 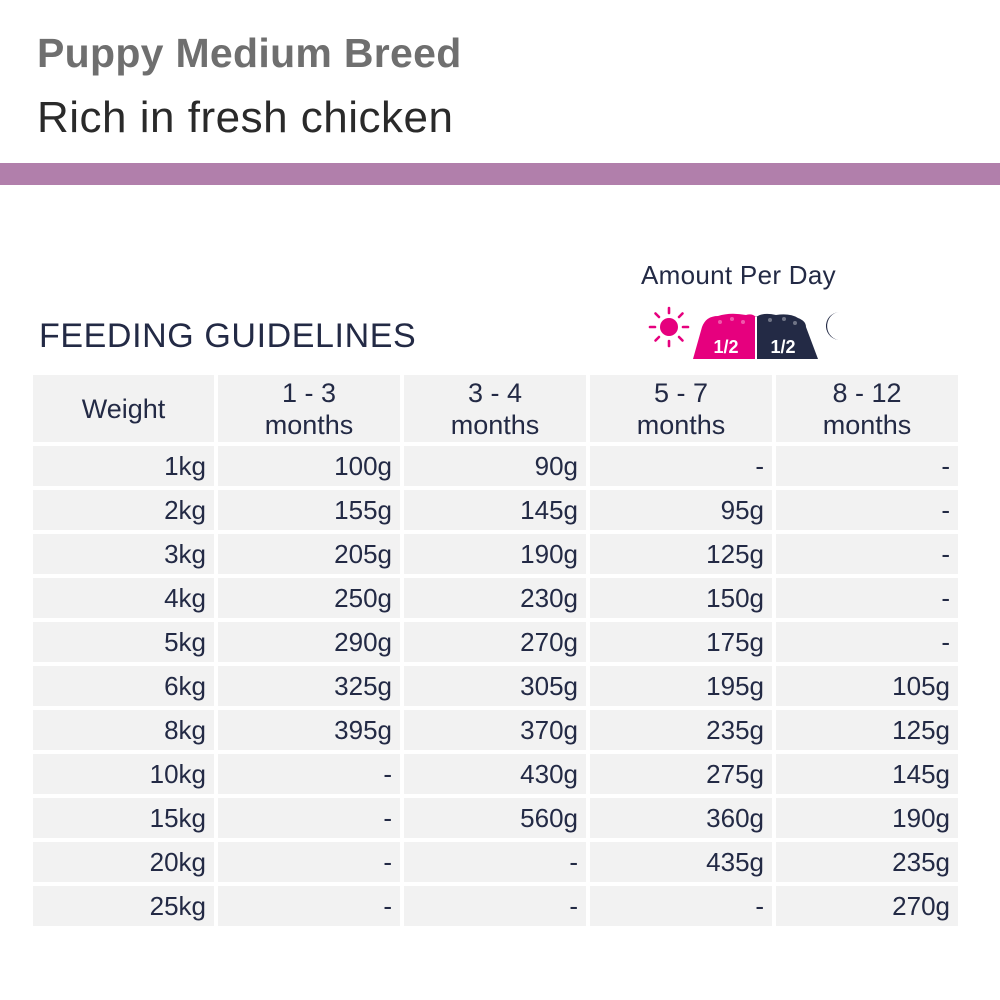 I want to click on amount-cell: 560g, so click(x=495, y=818).